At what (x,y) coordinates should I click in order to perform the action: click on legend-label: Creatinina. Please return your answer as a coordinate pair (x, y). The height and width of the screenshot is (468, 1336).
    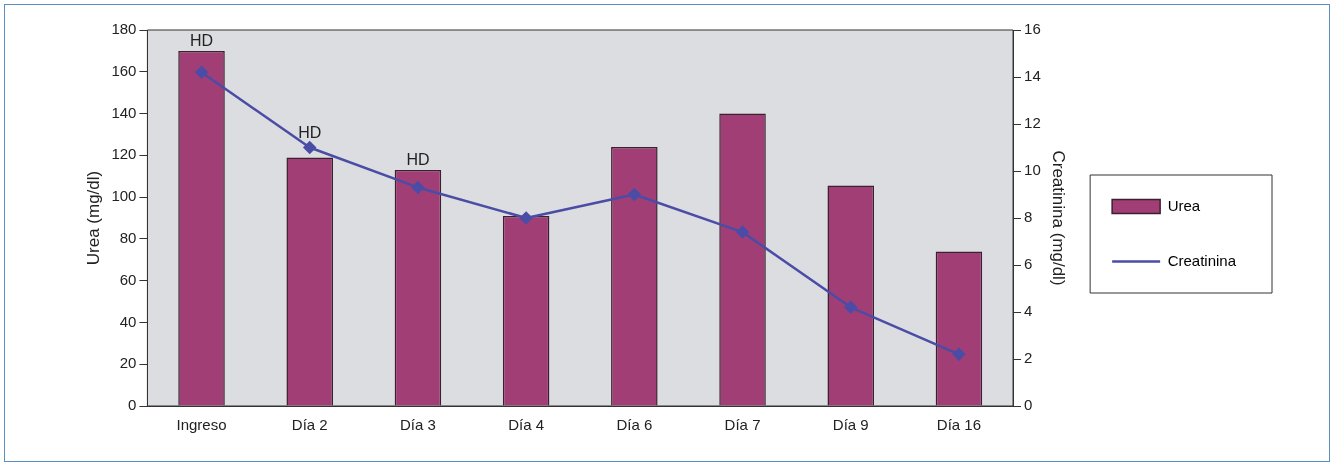
    Looking at the image, I should click on (1202, 260).